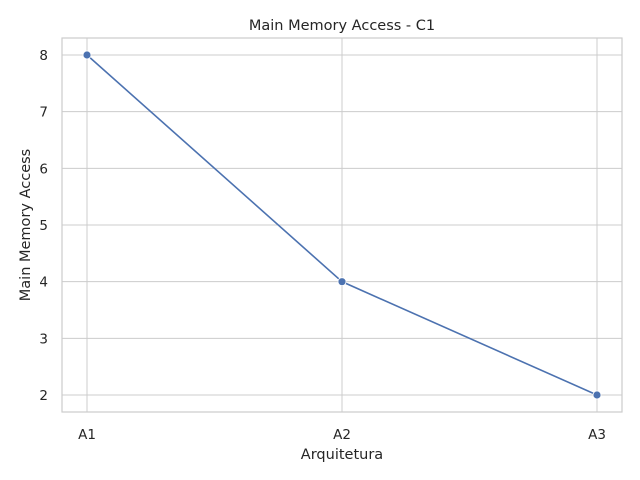  Describe the element at coordinates (342, 26) in the screenshot. I see `chart-title: Main Memory Access - C1` at that location.